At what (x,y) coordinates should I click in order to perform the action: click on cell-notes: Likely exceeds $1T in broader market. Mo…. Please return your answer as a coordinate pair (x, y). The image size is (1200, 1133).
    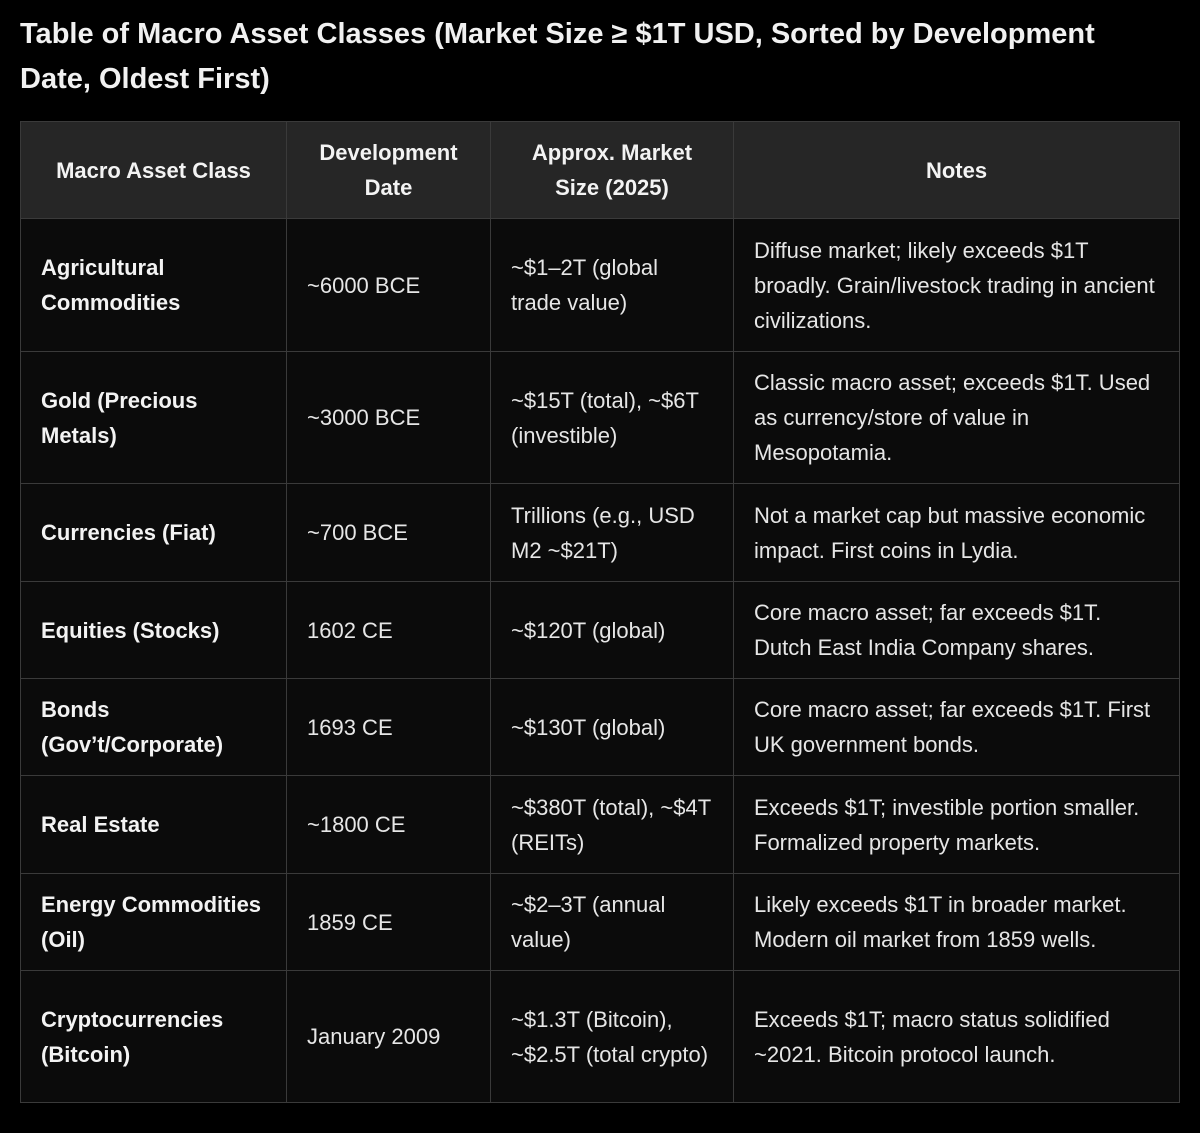
    Looking at the image, I should click on (956, 922).